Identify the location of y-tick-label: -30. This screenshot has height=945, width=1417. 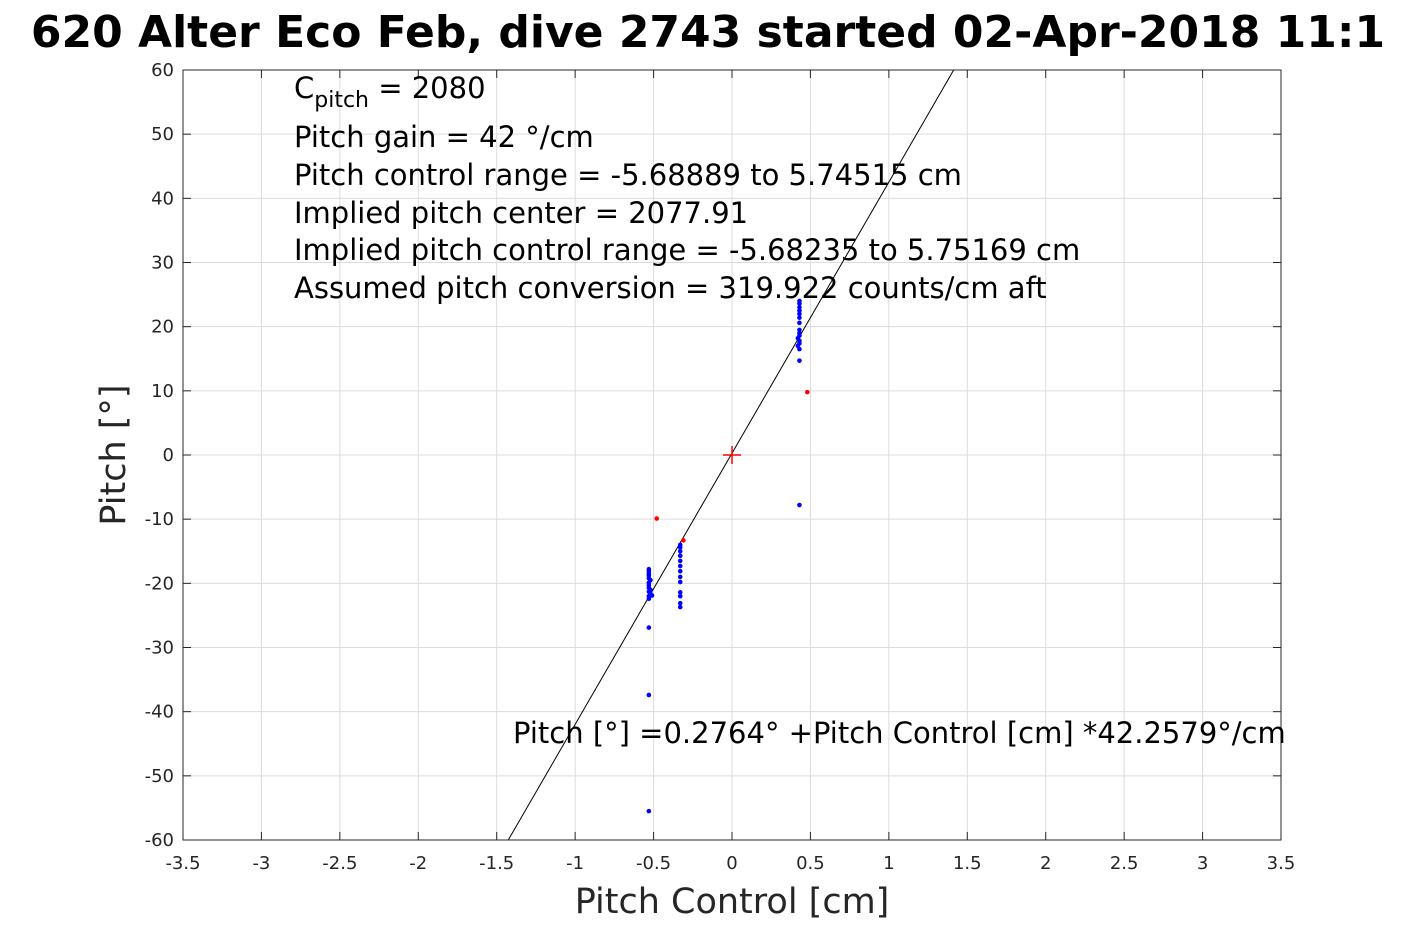
(159, 648).